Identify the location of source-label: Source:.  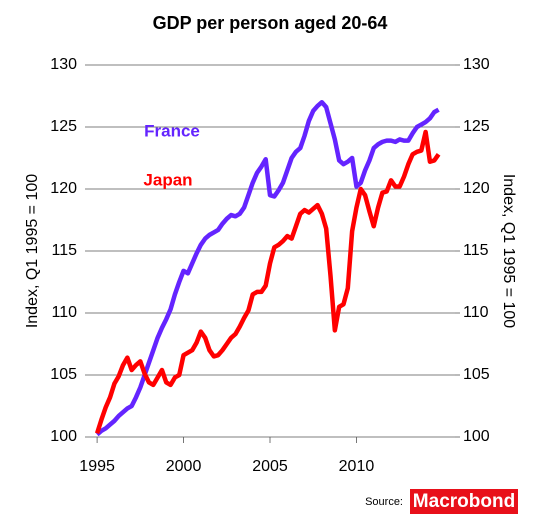
(384, 502).